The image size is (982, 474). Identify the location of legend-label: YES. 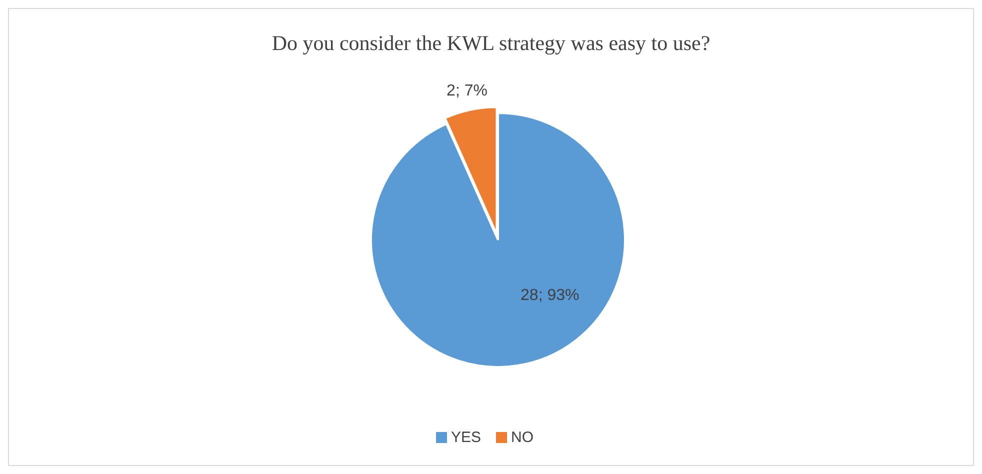
(466, 437).